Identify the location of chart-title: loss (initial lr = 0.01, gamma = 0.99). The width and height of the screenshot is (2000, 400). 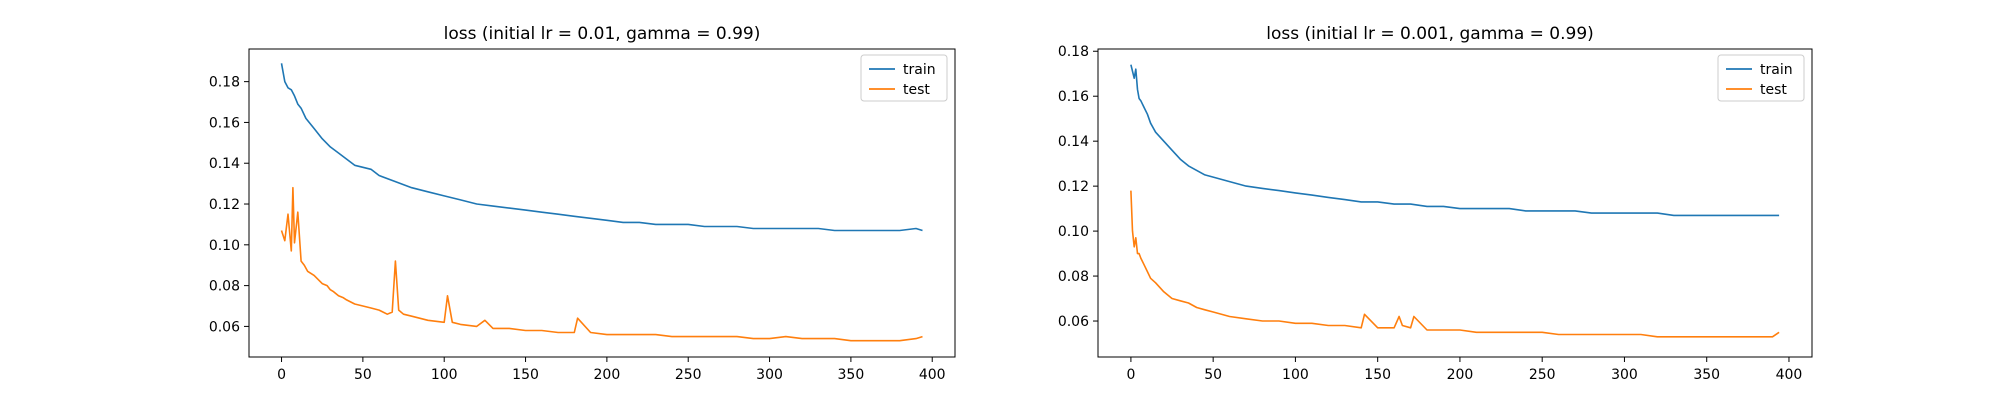
(602, 34).